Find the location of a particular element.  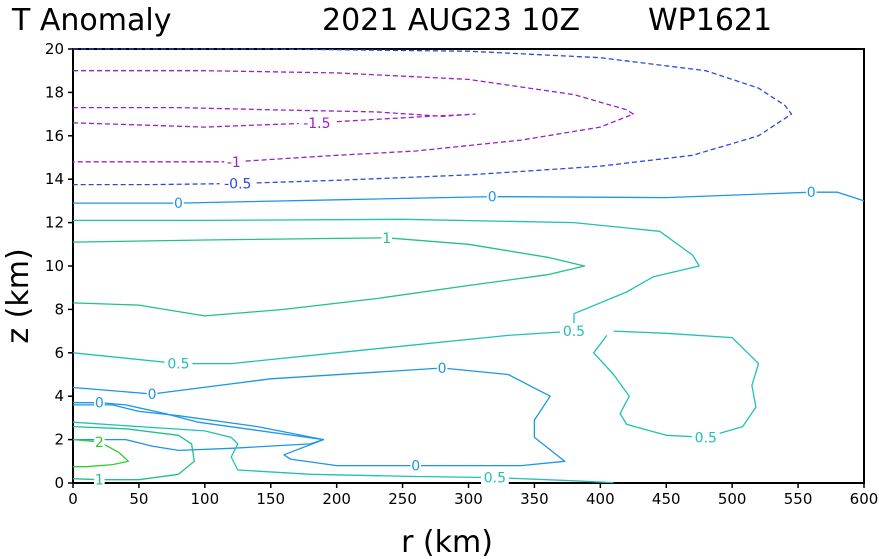

contour-label: -0.5 is located at coordinates (237, 185).